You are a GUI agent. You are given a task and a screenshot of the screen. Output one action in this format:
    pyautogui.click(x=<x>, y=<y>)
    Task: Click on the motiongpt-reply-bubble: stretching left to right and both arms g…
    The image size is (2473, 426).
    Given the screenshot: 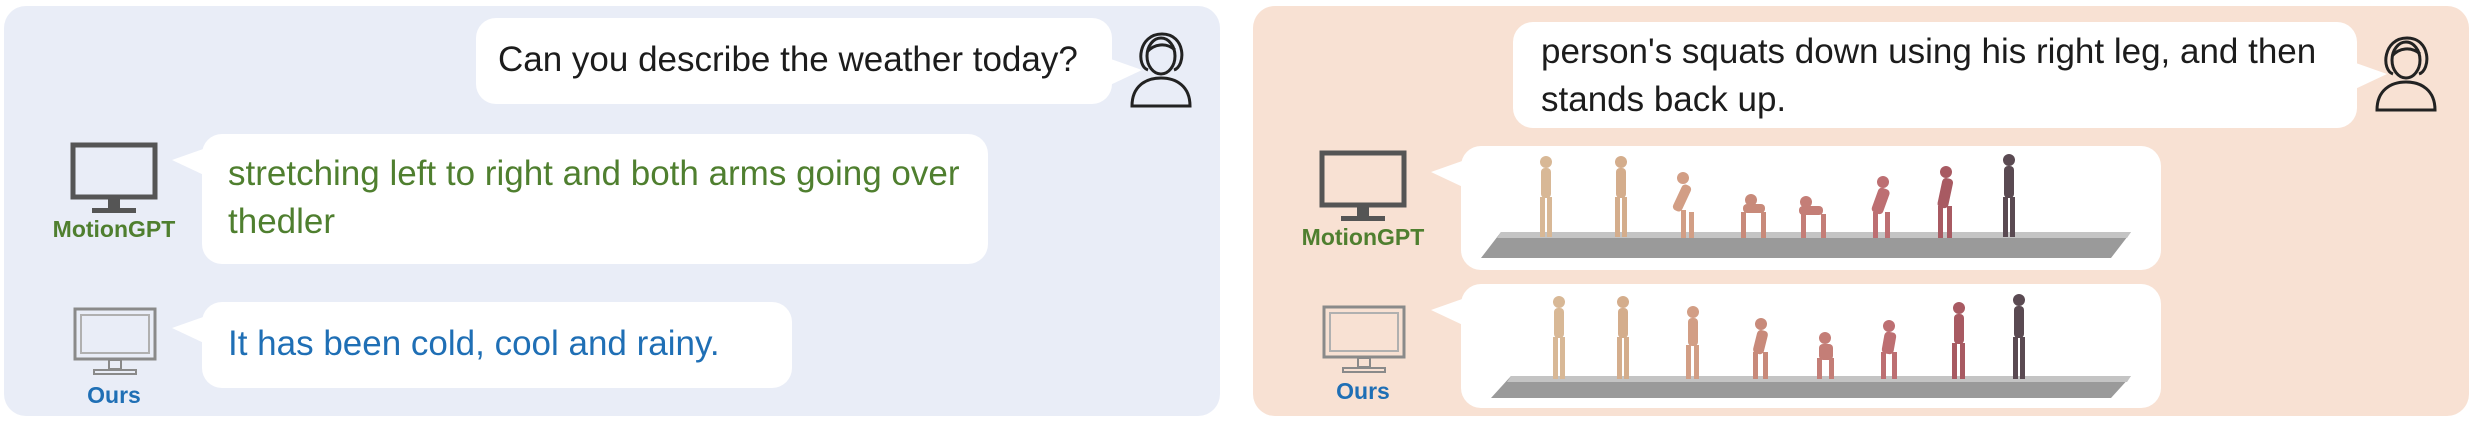 What is the action you would take?
    pyautogui.click(x=580, y=199)
    